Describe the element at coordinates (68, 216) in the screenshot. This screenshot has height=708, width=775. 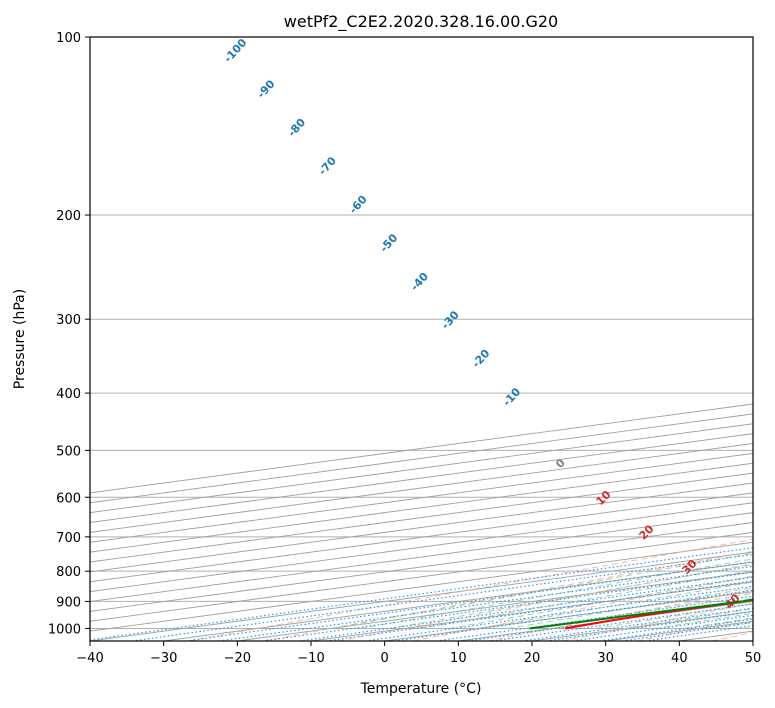
I see `y-tick-label: 200` at that location.